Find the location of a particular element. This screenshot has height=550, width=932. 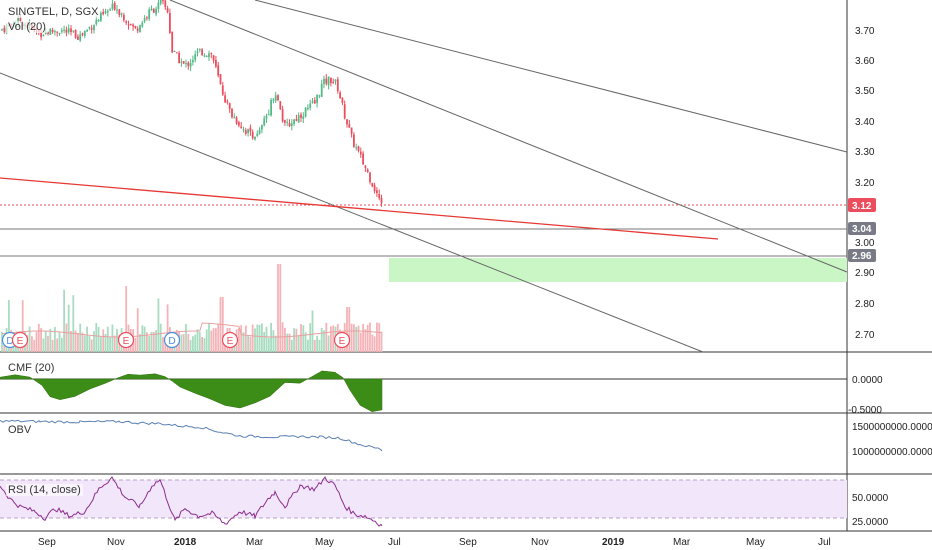

price-tick: 3.20 is located at coordinates (865, 183).